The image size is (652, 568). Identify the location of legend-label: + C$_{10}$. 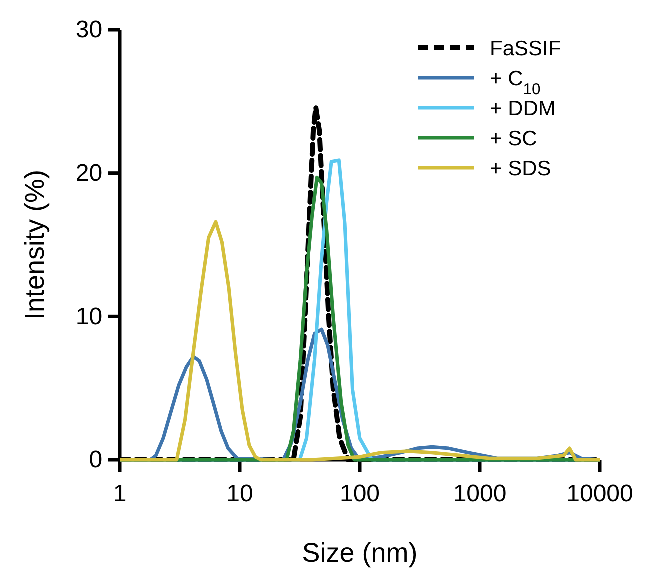
(516, 82).